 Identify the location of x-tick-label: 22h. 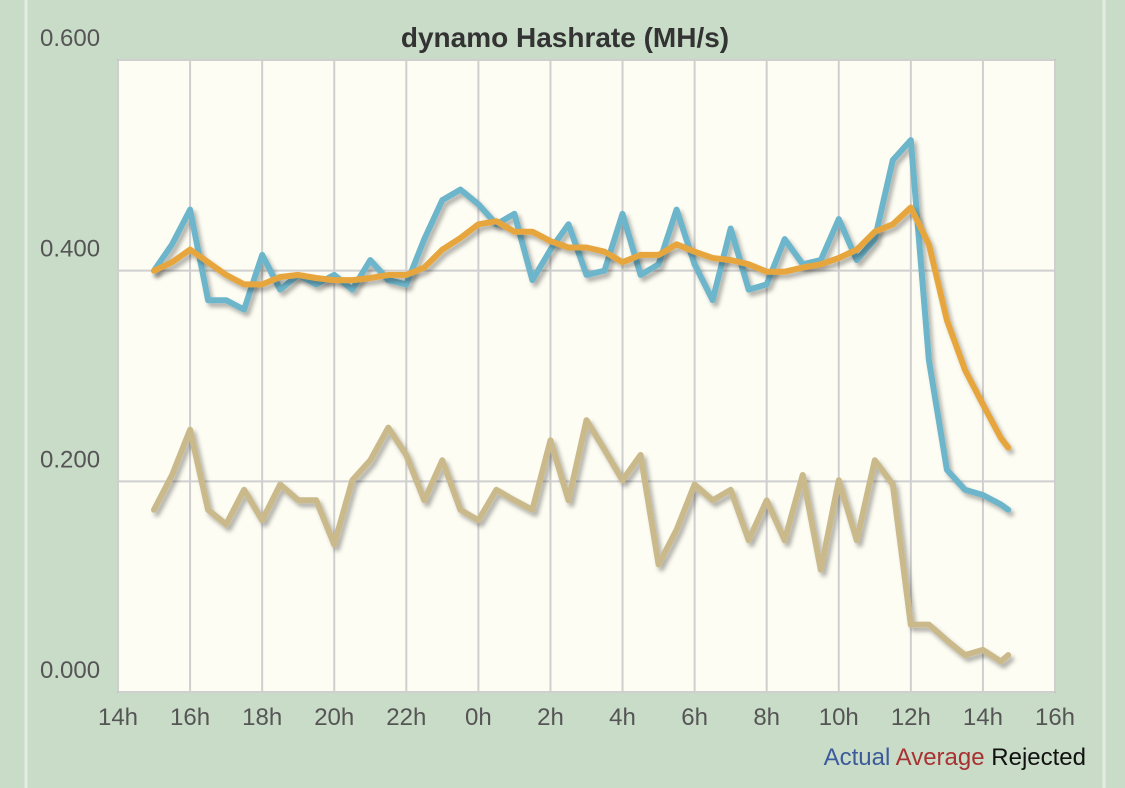
(406, 717).